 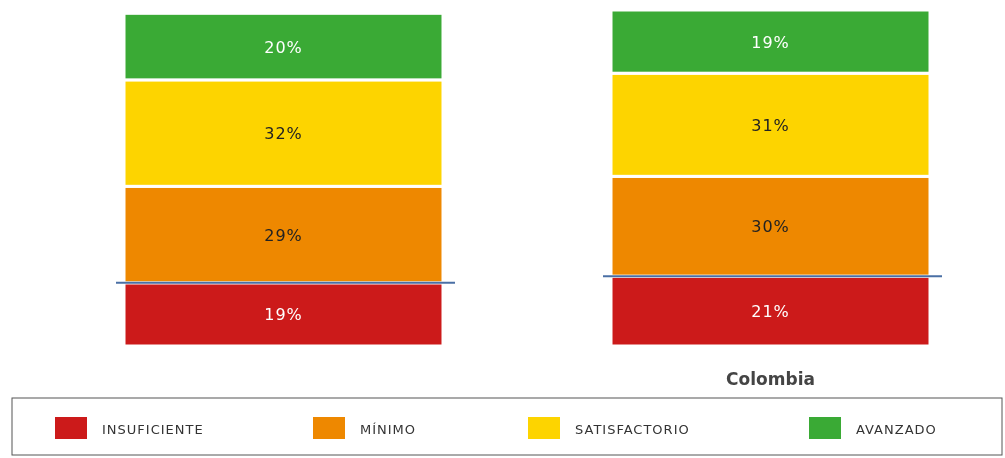 I want to click on data-label: 31%, so click(x=770, y=125).